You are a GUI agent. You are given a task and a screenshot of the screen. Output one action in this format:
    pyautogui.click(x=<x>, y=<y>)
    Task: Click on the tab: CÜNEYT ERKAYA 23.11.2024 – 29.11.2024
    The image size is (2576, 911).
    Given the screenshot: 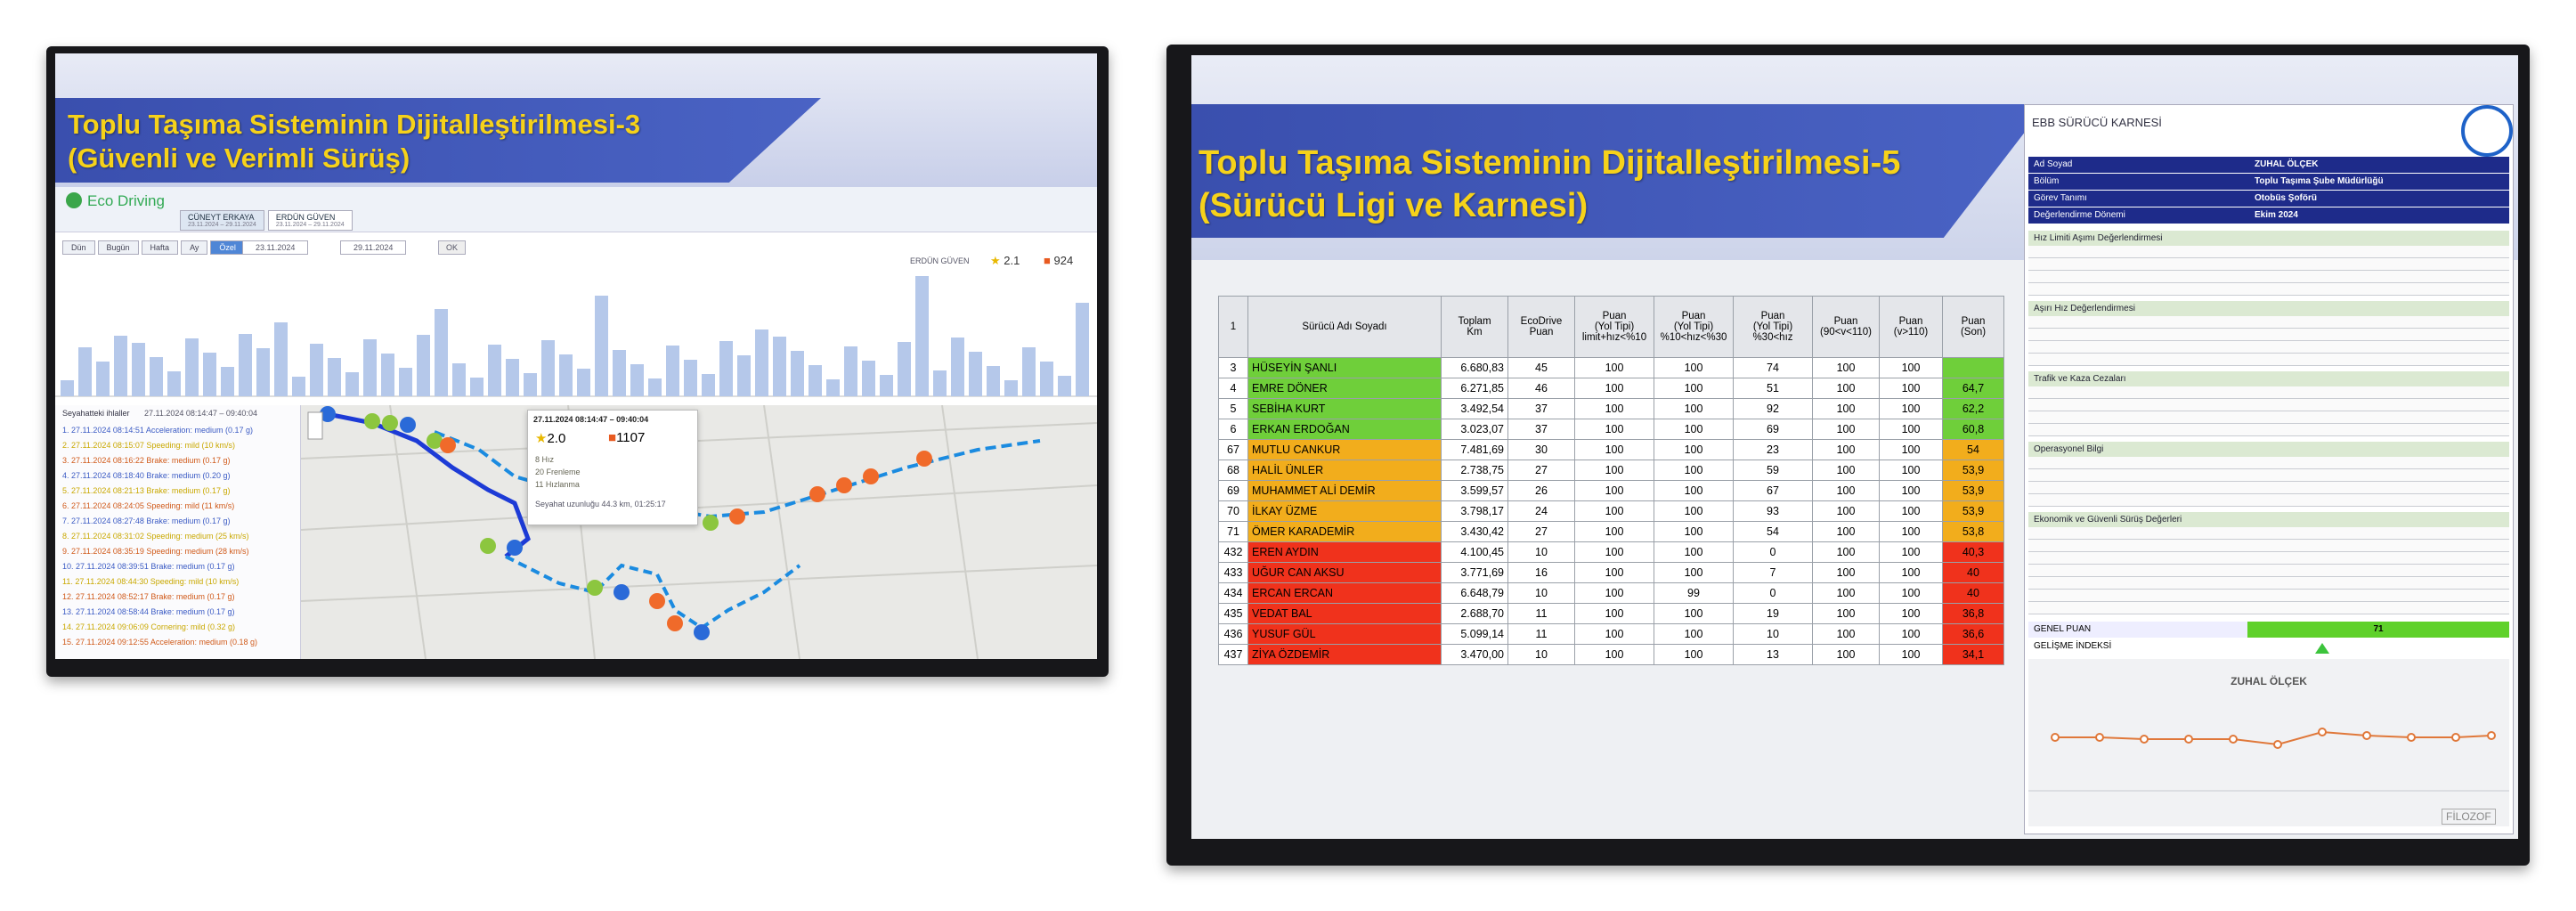 What is the action you would take?
    pyautogui.click(x=222, y=220)
    